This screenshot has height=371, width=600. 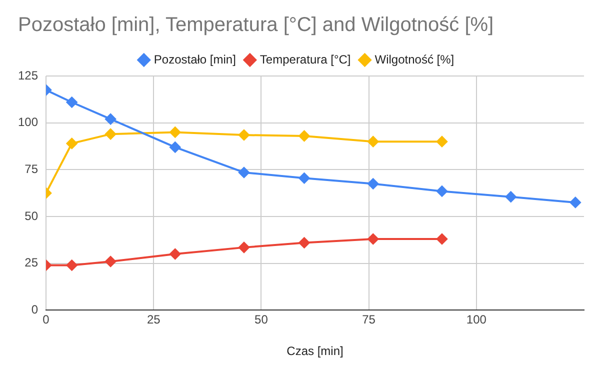 What do you see at coordinates (261, 319) in the screenshot?
I see `x-tick-label: 50` at bounding box center [261, 319].